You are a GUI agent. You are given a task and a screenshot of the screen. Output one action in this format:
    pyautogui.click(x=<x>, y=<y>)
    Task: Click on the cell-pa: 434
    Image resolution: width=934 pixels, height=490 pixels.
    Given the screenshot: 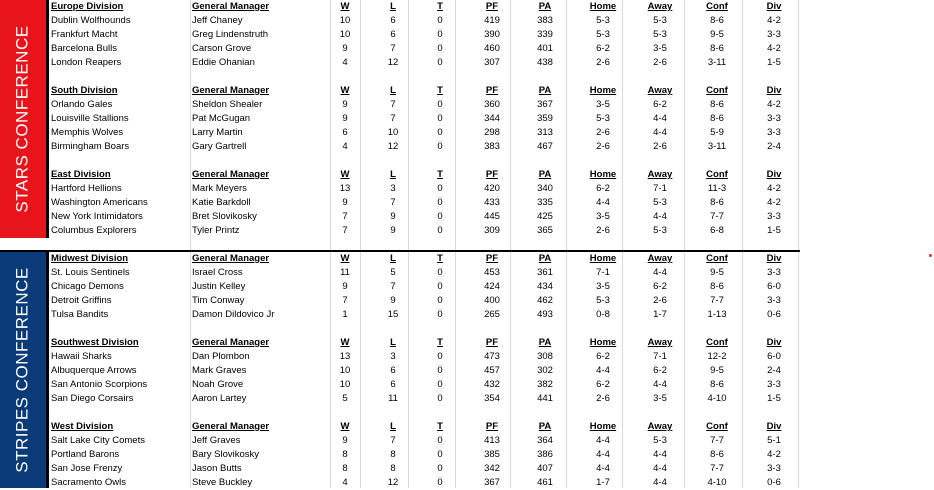 What is the action you would take?
    pyautogui.click(x=545, y=286)
    